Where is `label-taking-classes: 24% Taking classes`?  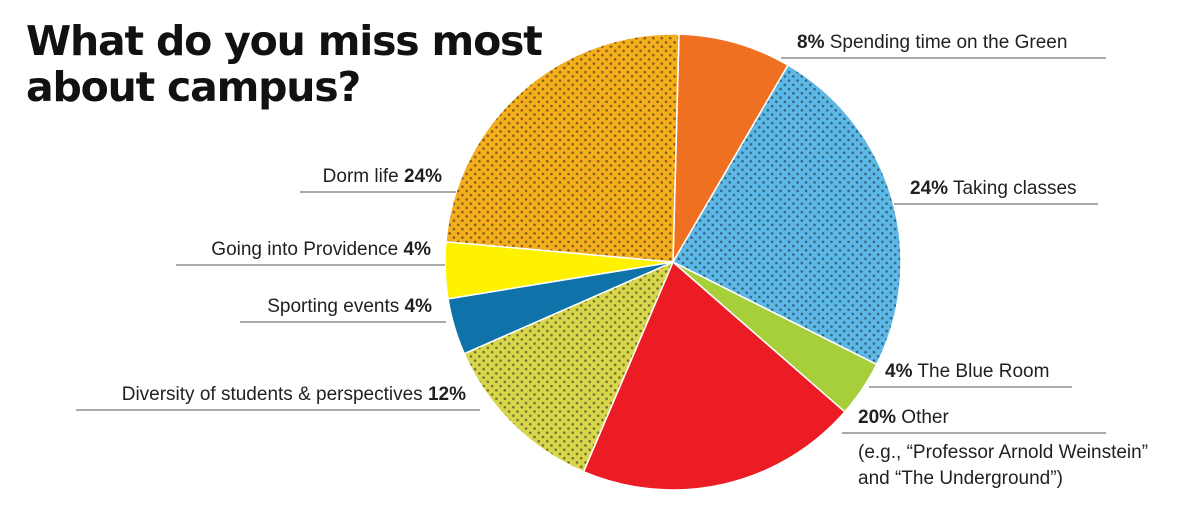
label-taking-classes: 24% Taking classes is located at coordinates (993, 188).